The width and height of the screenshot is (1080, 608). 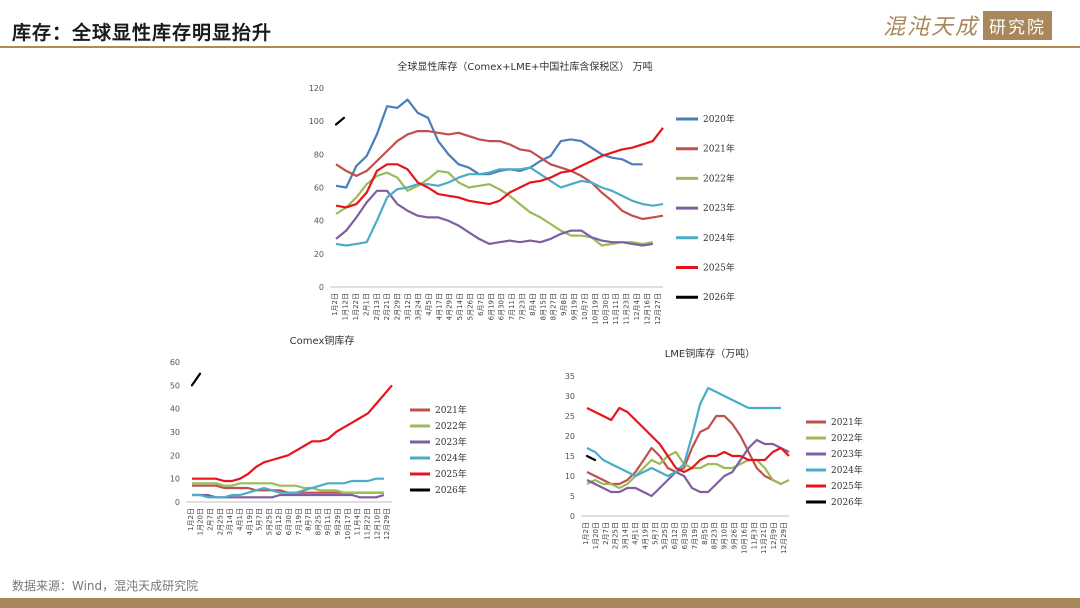 What do you see at coordinates (439, 306) in the screenshot?
I see `global-xtick-label: 4月17日` at bounding box center [439, 306].